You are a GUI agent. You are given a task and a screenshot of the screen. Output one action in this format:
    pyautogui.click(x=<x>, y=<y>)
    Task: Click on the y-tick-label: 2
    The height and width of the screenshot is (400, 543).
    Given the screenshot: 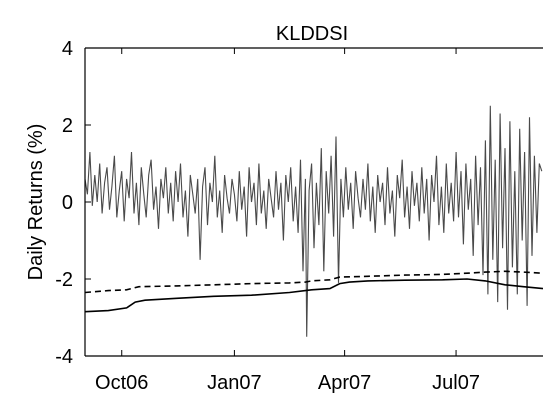 What is the action you would take?
    pyautogui.click(x=67, y=126)
    